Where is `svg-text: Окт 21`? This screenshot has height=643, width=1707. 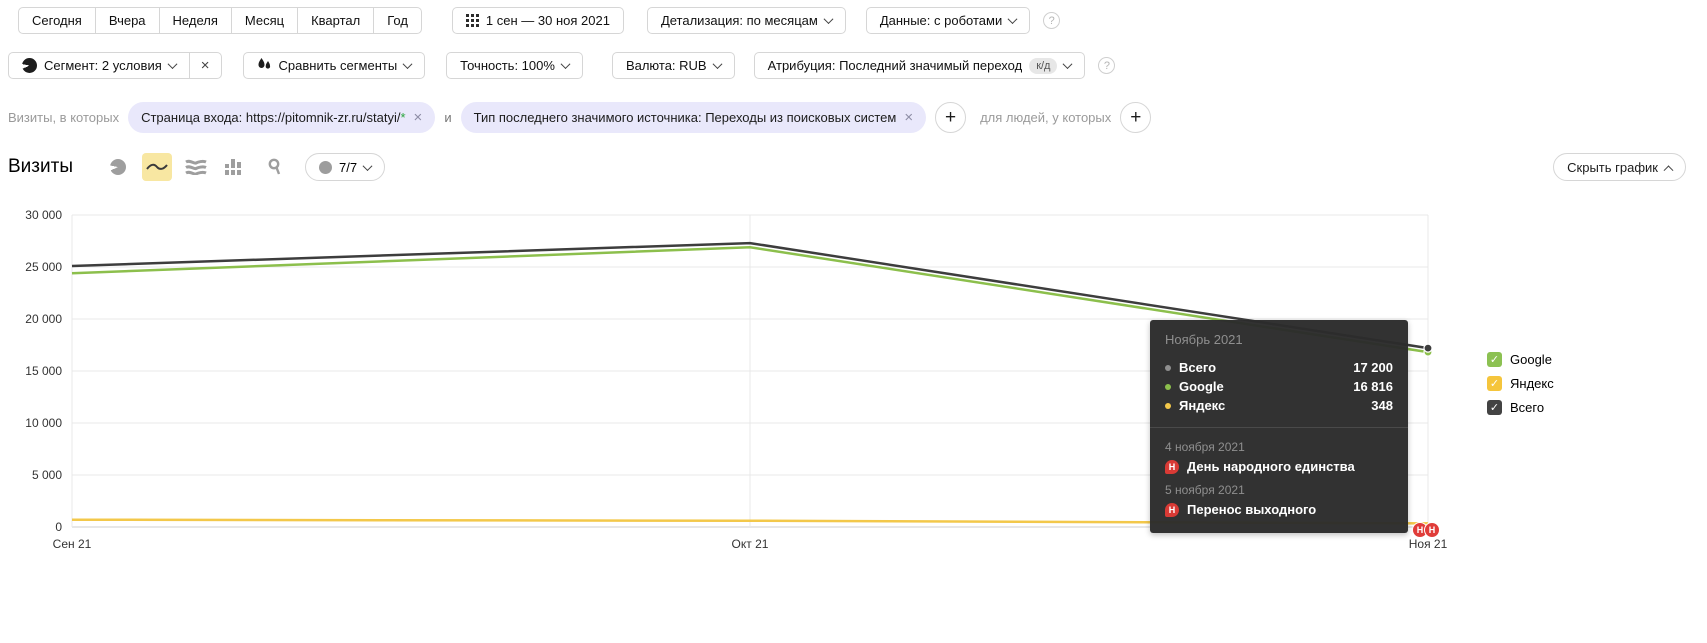
svg-text: Окт 21 is located at coordinates (750, 544).